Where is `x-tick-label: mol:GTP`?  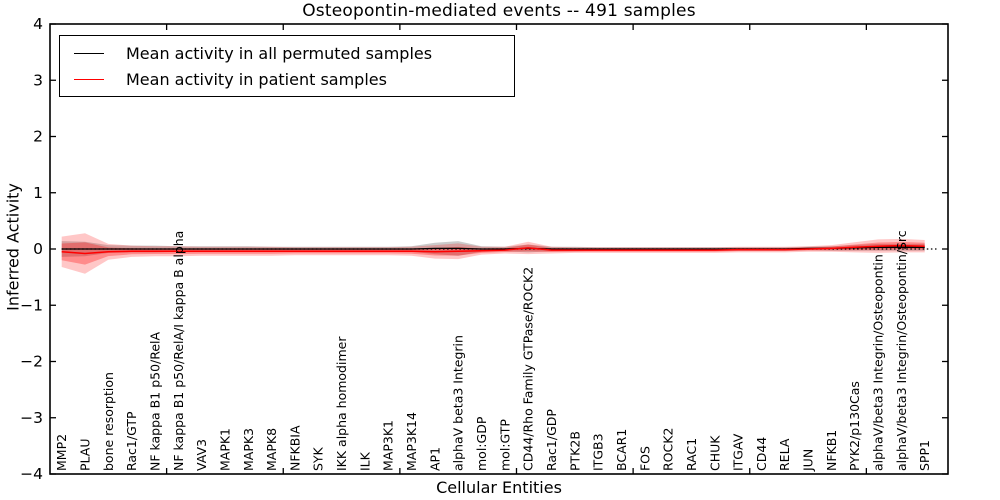 x-tick-label: mol:GTP is located at coordinates (504, 445).